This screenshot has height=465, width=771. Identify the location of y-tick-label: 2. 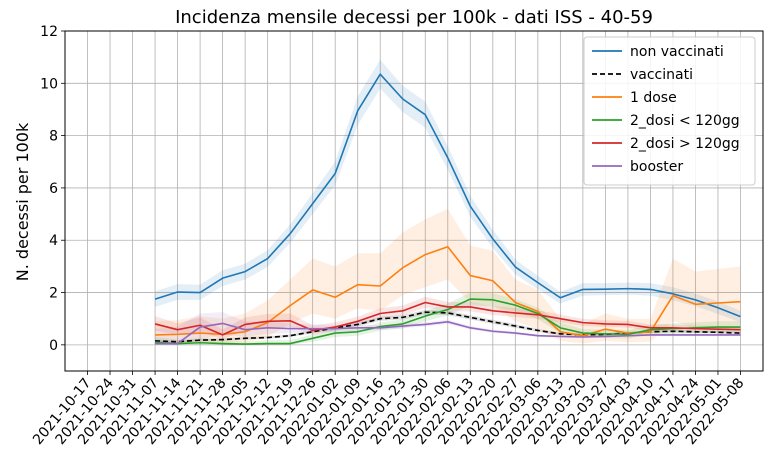
(53, 294).